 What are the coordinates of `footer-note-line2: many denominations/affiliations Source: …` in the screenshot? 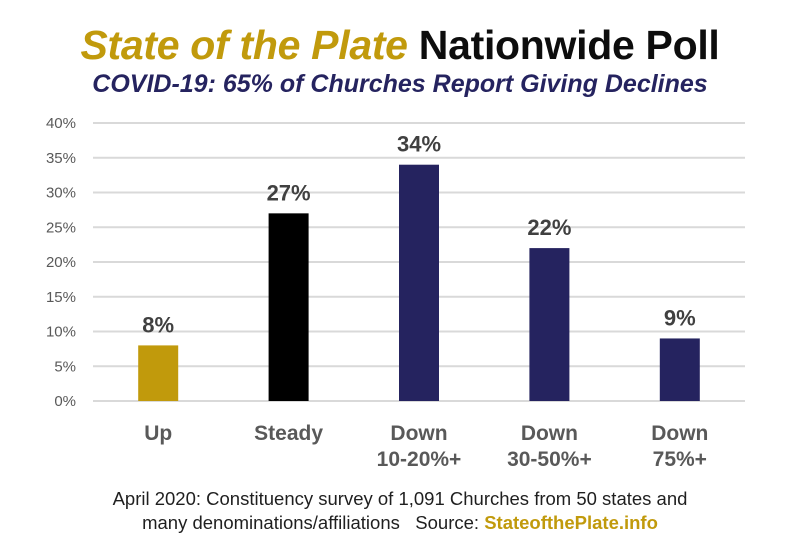 It's located at (400, 523).